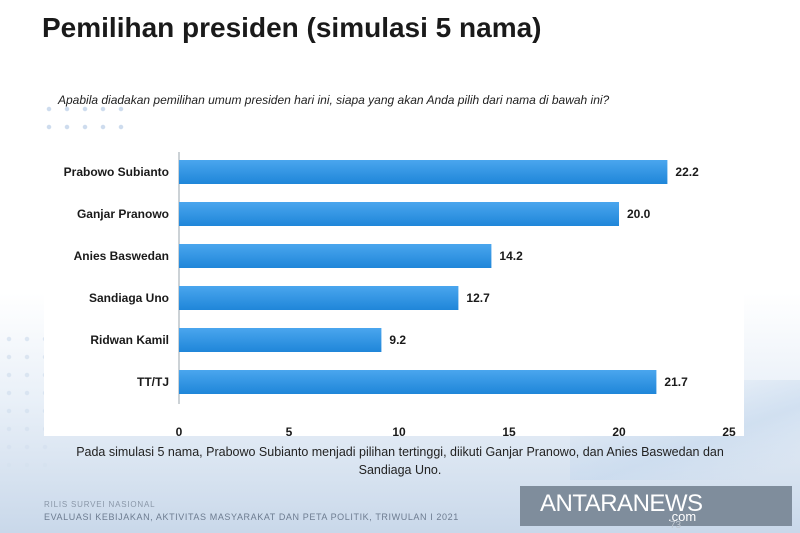 Image resolution: width=800 pixels, height=533 pixels. What do you see at coordinates (121, 256) in the screenshot?
I see `category-label: Anies Baswedan` at bounding box center [121, 256].